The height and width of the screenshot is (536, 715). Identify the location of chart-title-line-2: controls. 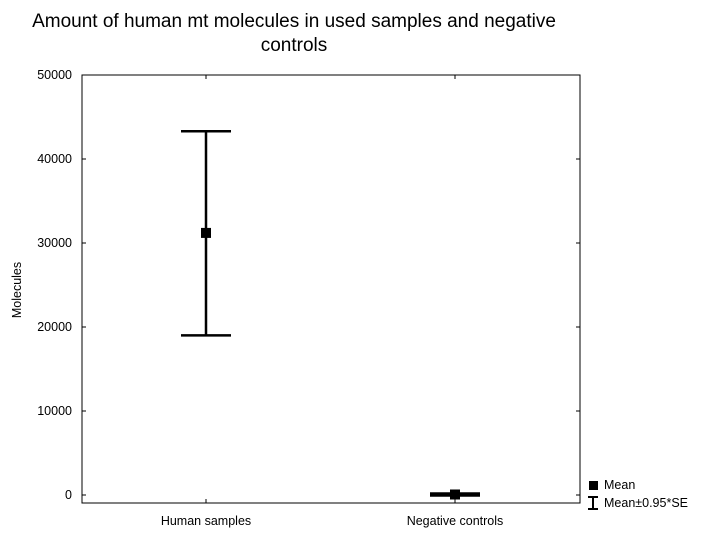
(294, 45).